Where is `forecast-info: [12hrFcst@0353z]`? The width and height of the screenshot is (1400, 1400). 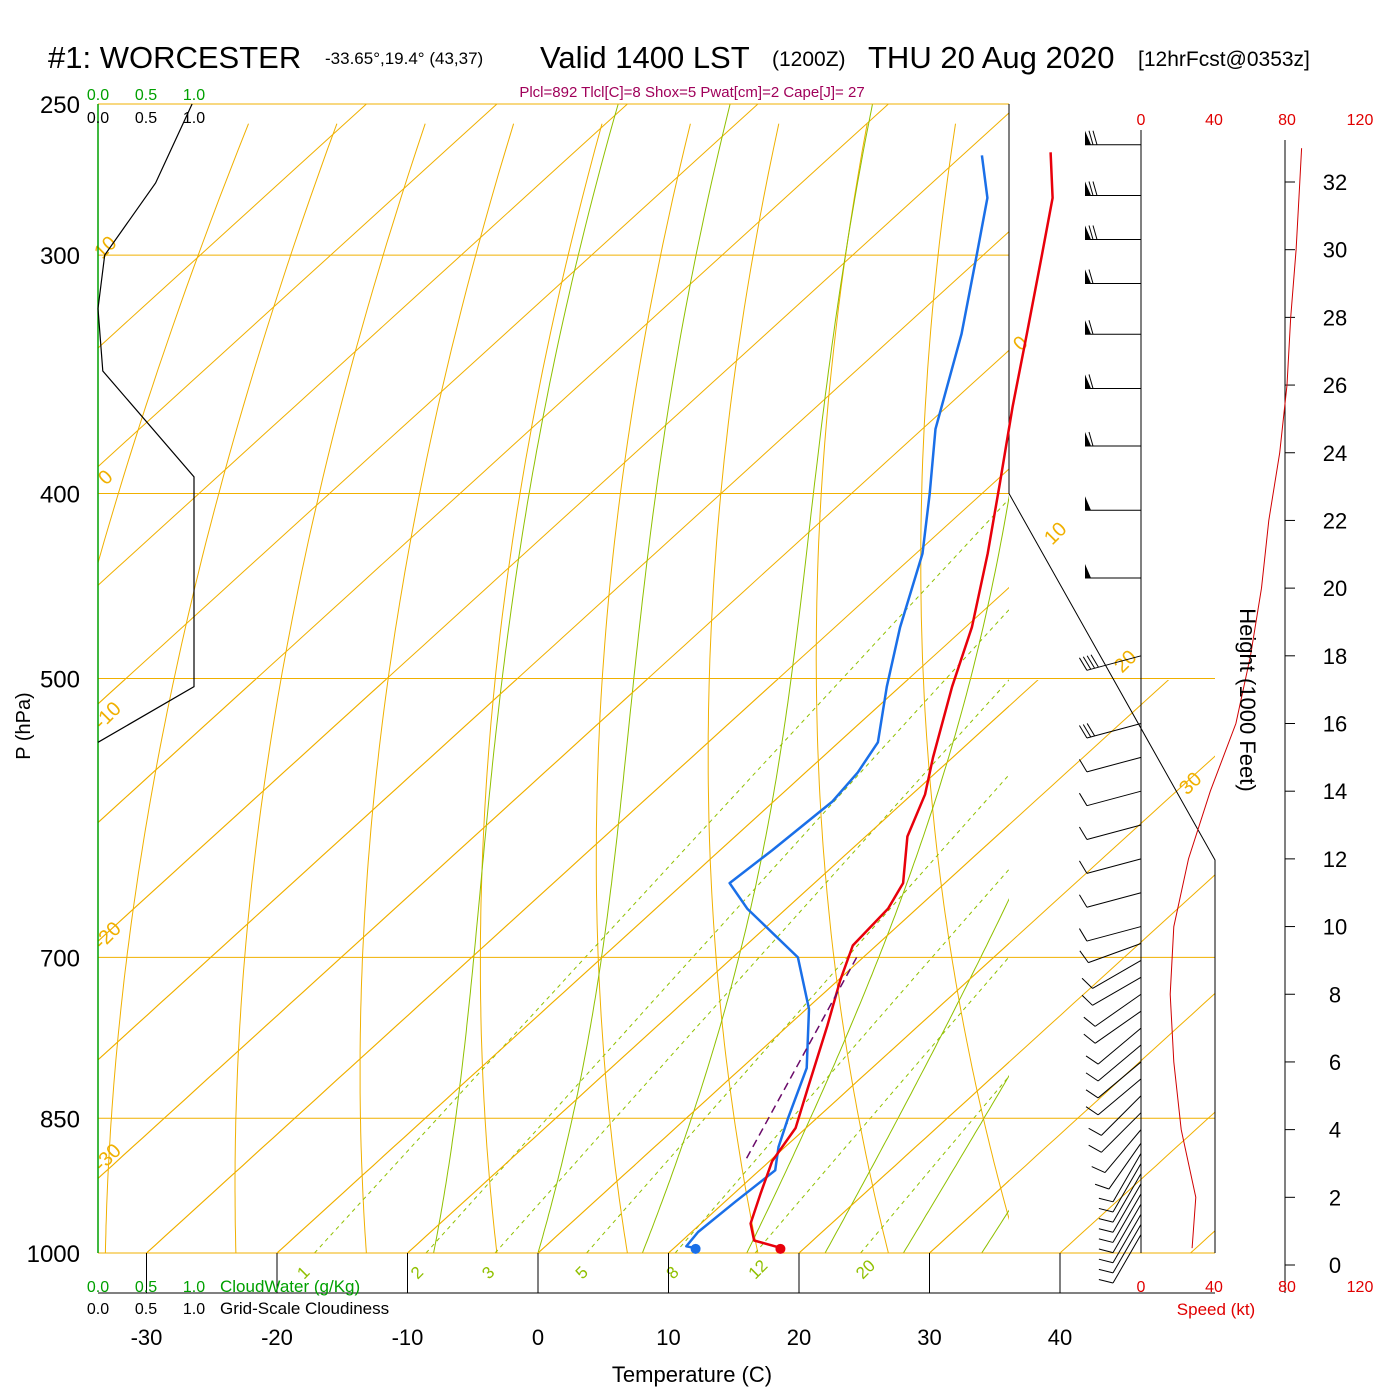 forecast-info: [12hrFcst@0353z] is located at coordinates (1224, 59).